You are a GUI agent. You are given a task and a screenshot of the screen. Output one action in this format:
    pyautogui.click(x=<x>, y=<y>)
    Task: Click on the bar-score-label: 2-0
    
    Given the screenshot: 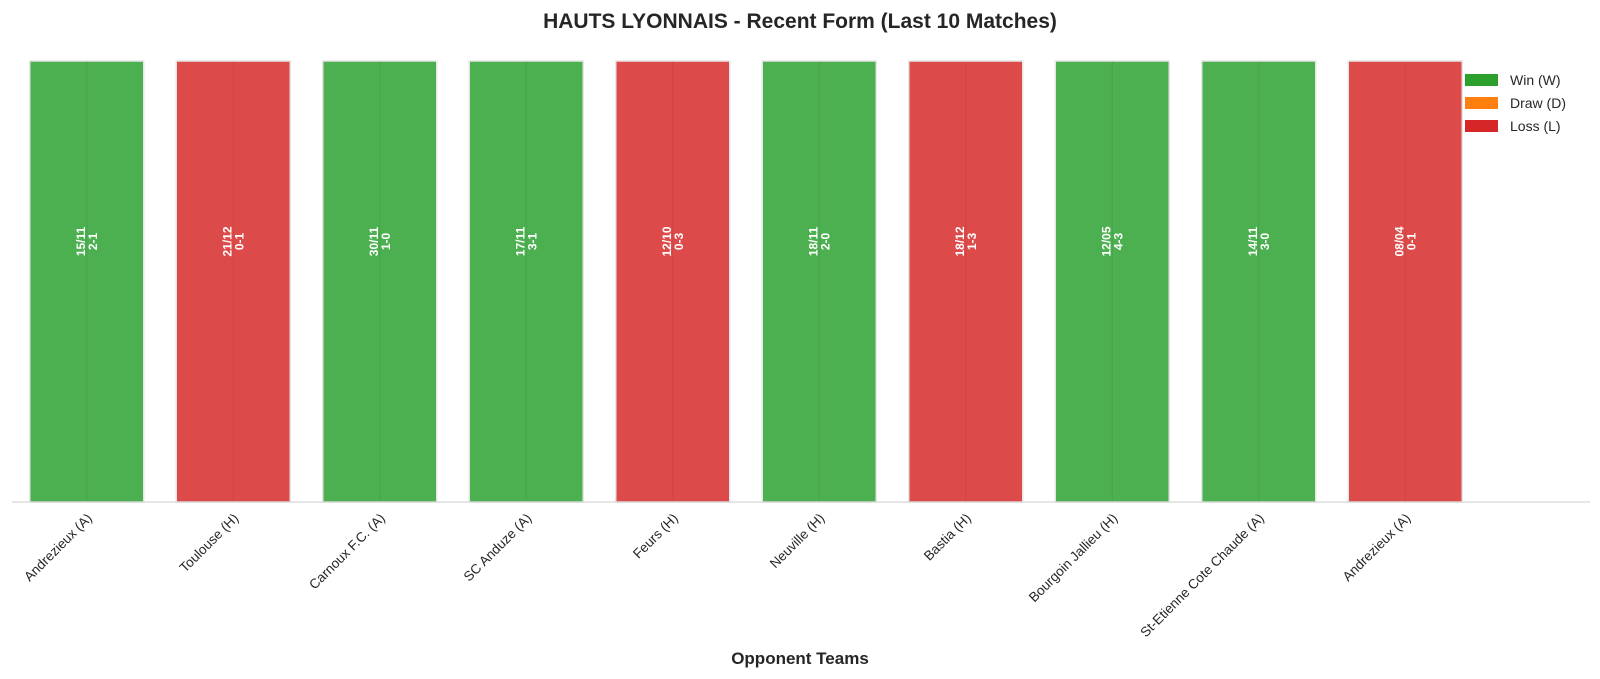 What is the action you would take?
    pyautogui.click(x=825, y=242)
    